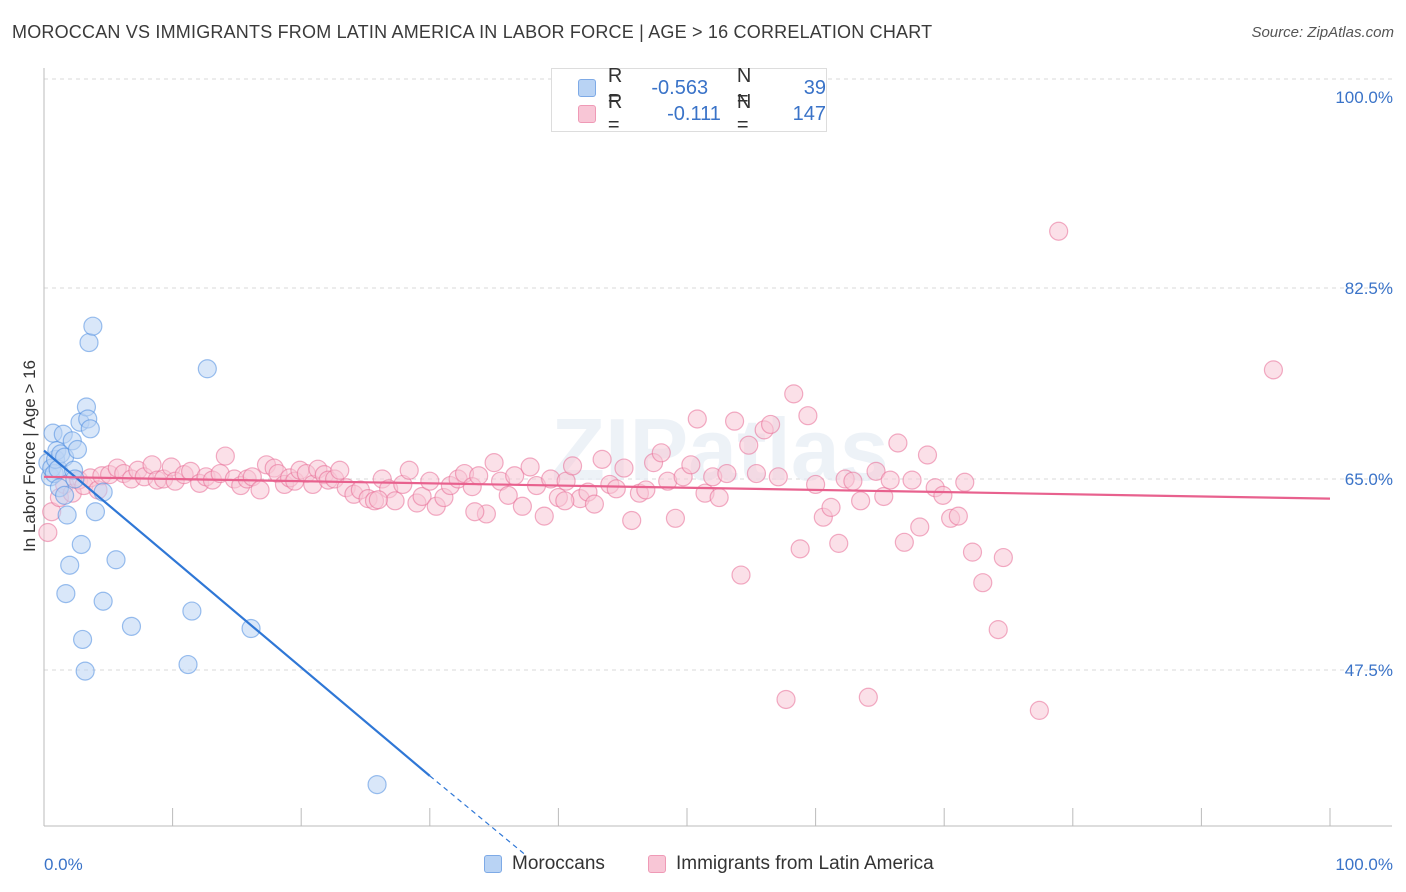 The image size is (1406, 892). Describe the element at coordinates (558, 863) in the screenshot. I see `legend-label: Moroccans` at that location.